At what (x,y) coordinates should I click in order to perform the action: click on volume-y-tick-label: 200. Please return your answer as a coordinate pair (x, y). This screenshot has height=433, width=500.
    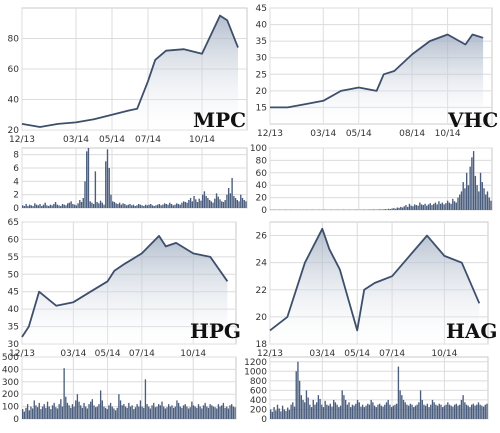
    Looking at the image, I should click on (258, 410).